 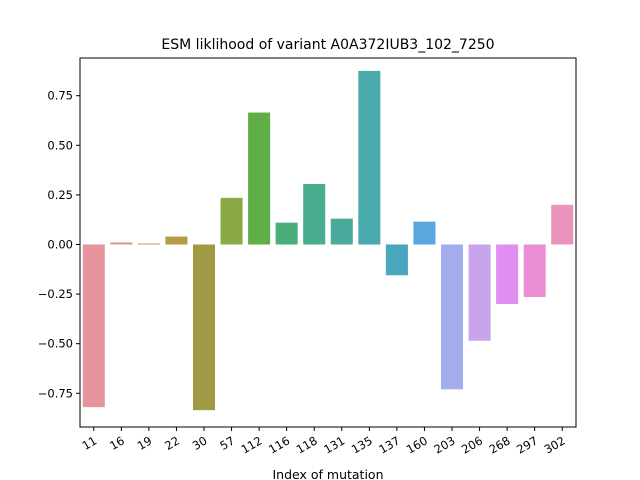 I want to click on x-tick-label: 160, so click(x=417, y=444).